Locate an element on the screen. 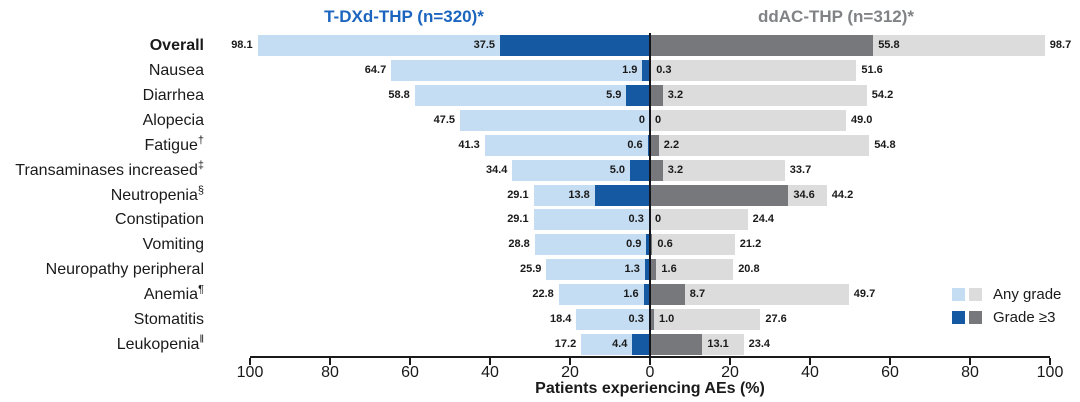  tdxd-any-grade-value: 18.4 is located at coordinates (560, 319).